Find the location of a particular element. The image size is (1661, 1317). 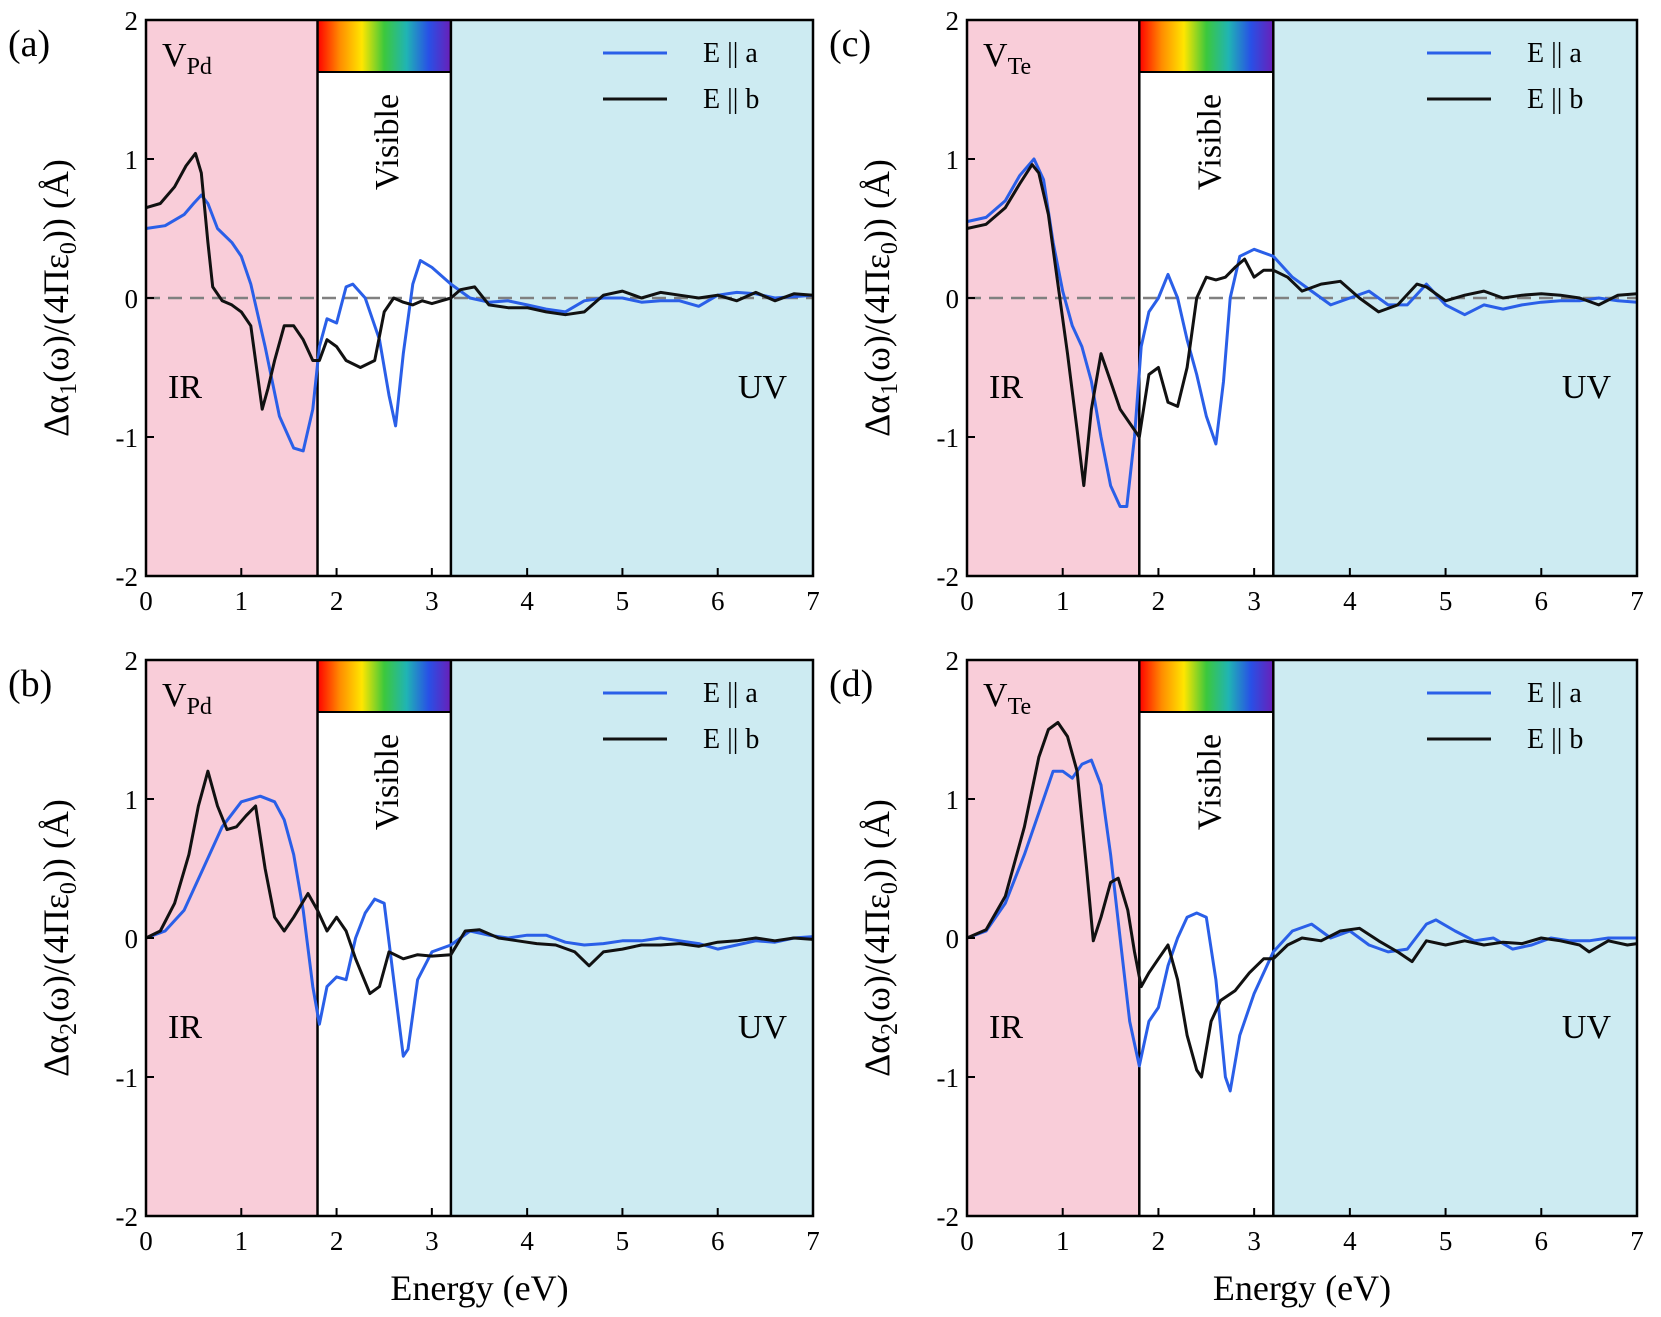

panel-label: (c) is located at coordinates (850, 44).